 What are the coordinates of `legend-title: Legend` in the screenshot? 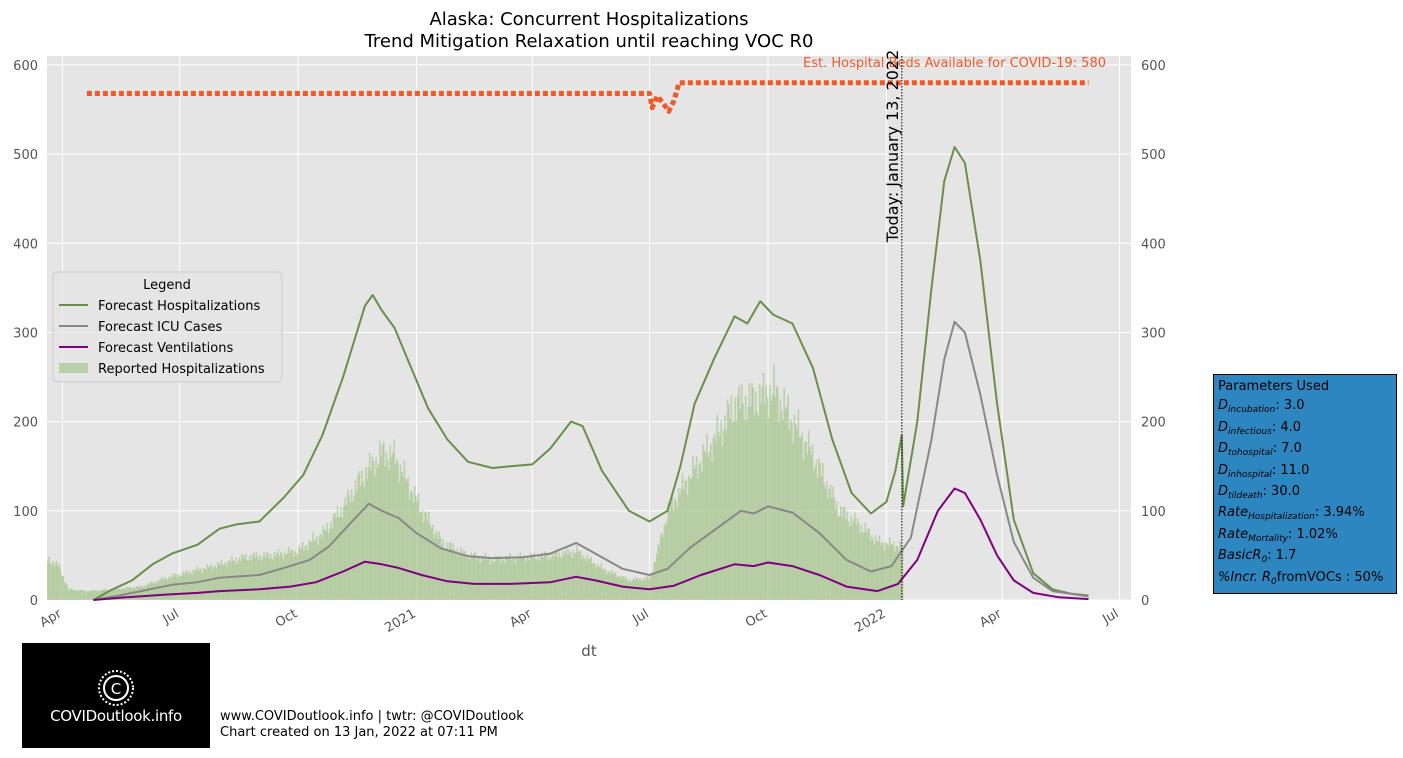 It's located at (167, 285).